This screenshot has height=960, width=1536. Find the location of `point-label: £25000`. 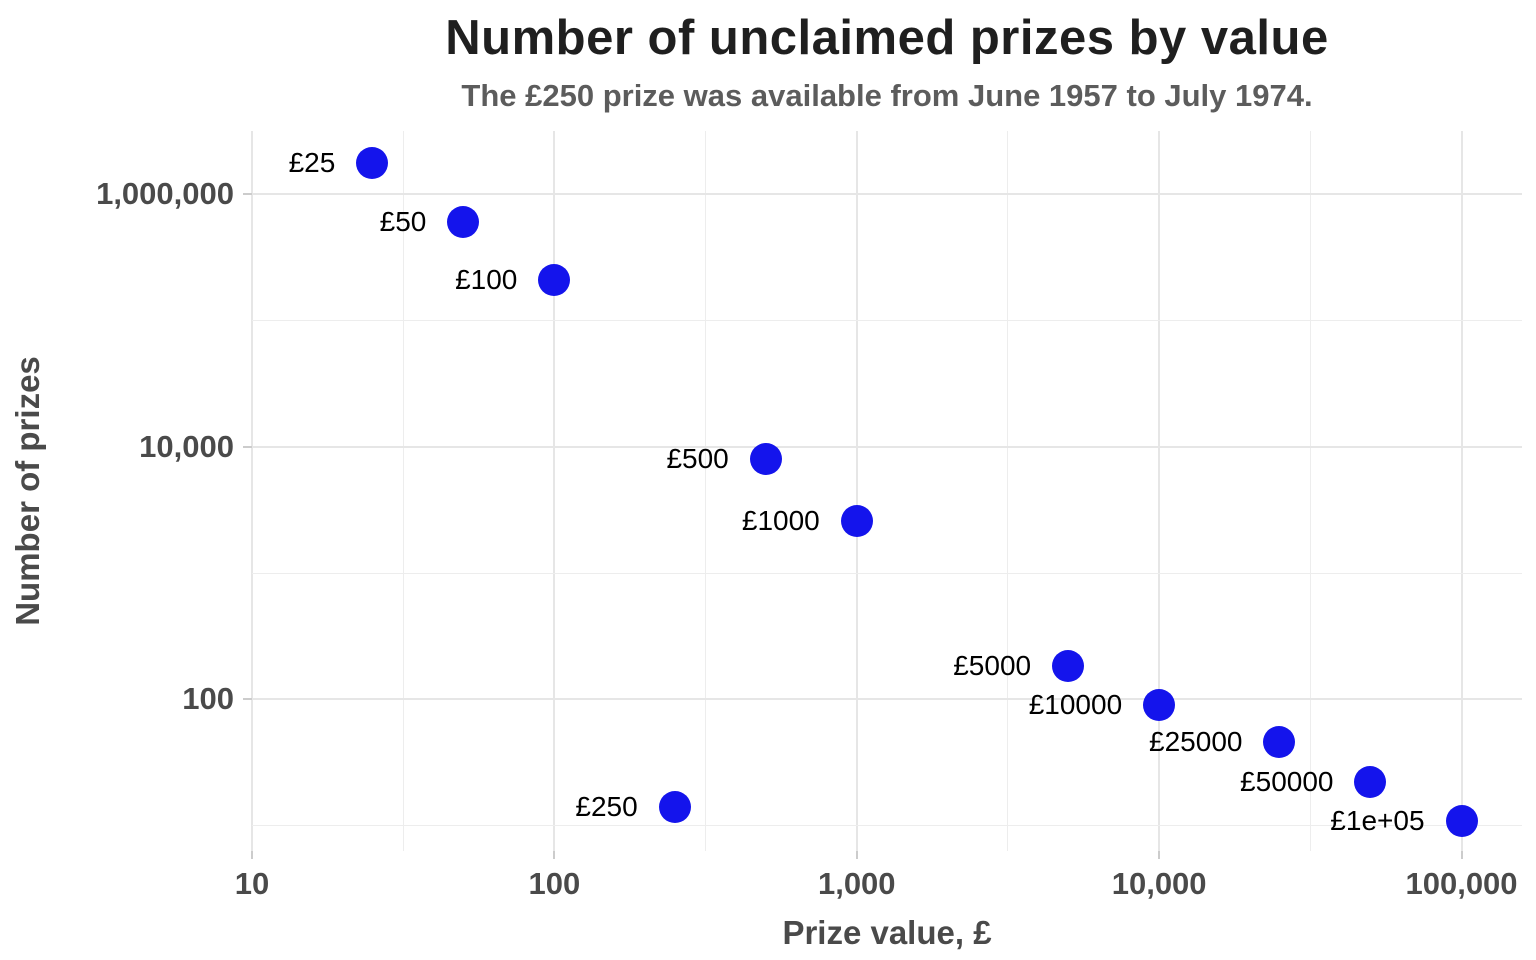

point-label: £25000 is located at coordinates (1196, 742).